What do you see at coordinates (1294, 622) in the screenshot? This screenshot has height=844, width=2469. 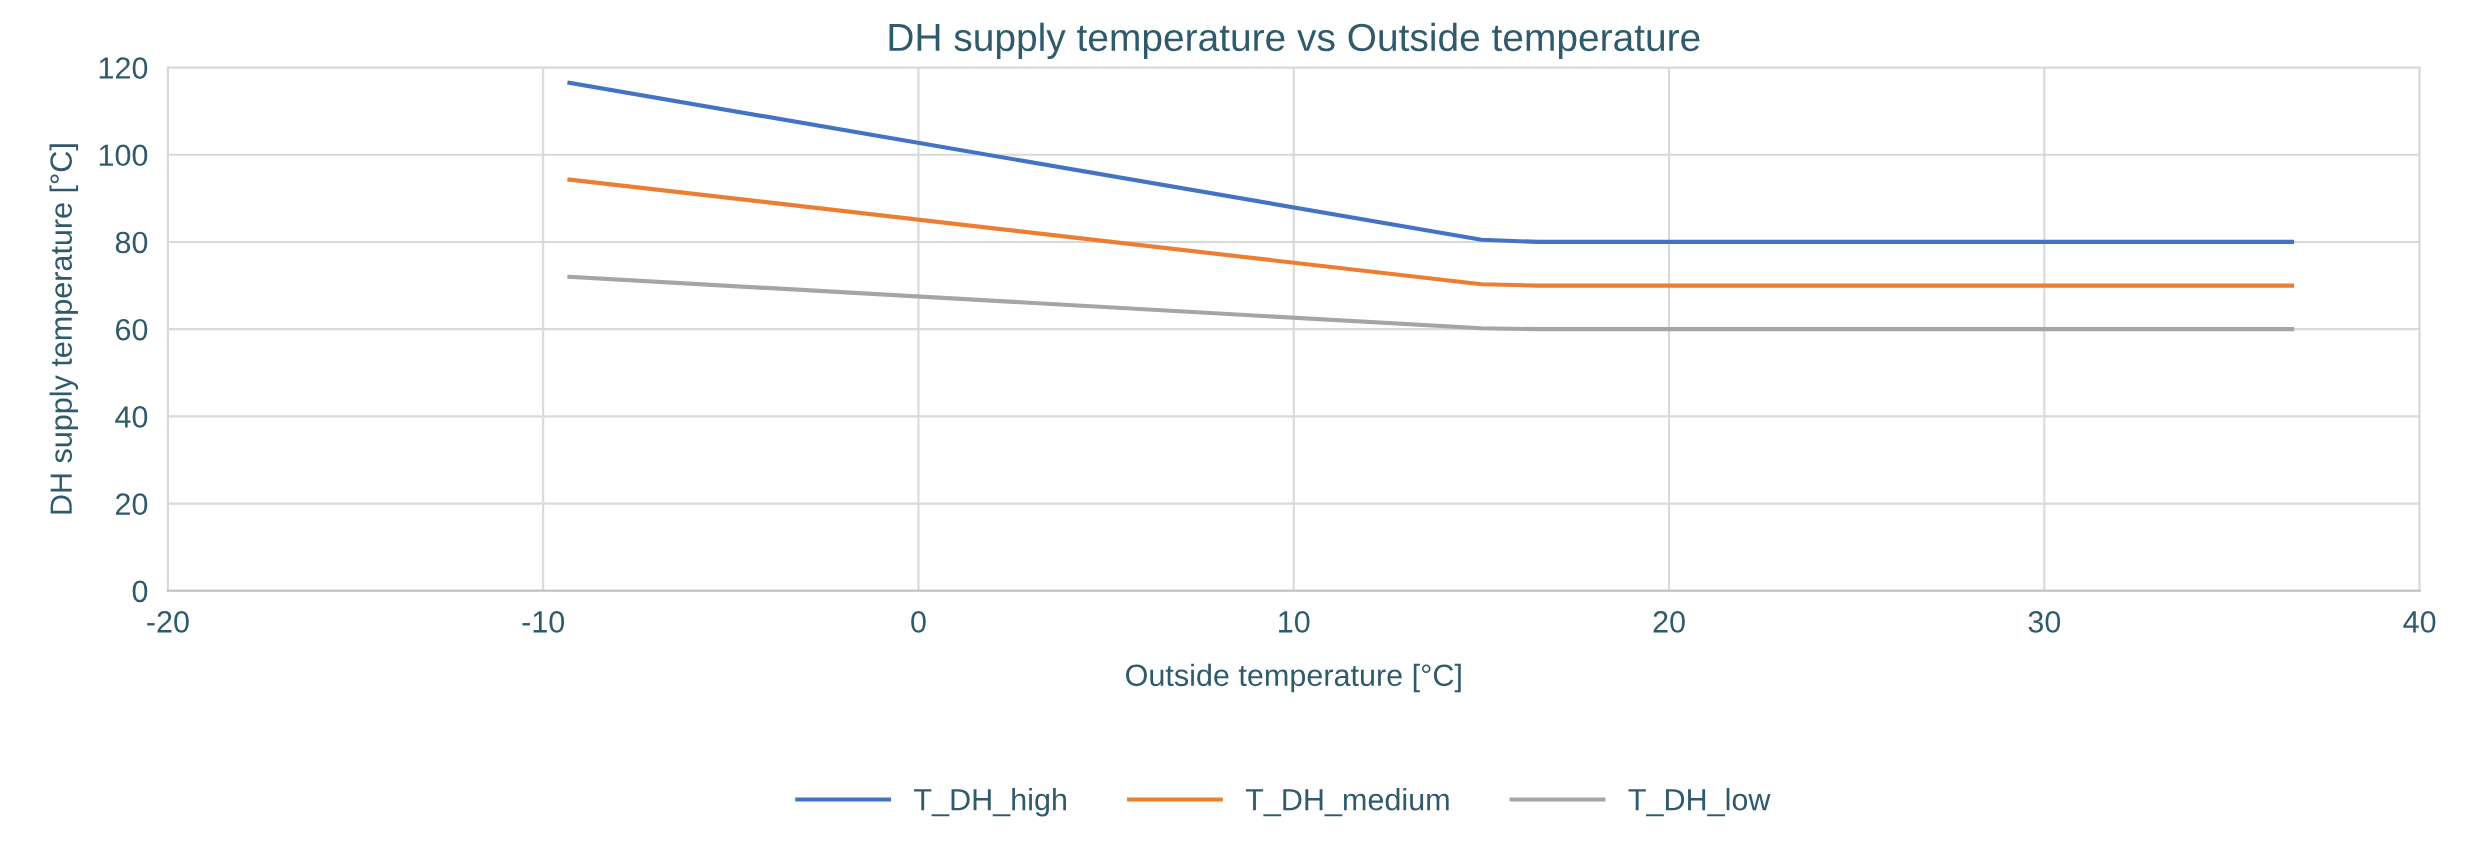 I see `x-tick-label: 10` at bounding box center [1294, 622].